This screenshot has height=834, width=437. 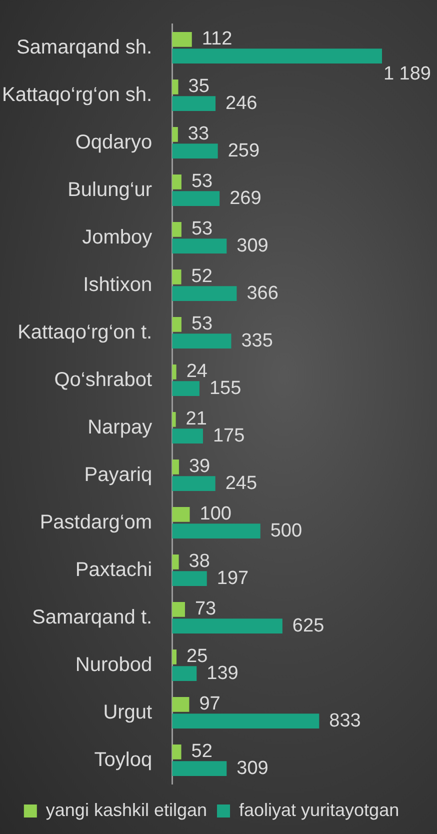 I want to click on data-label: 500, so click(x=286, y=531).